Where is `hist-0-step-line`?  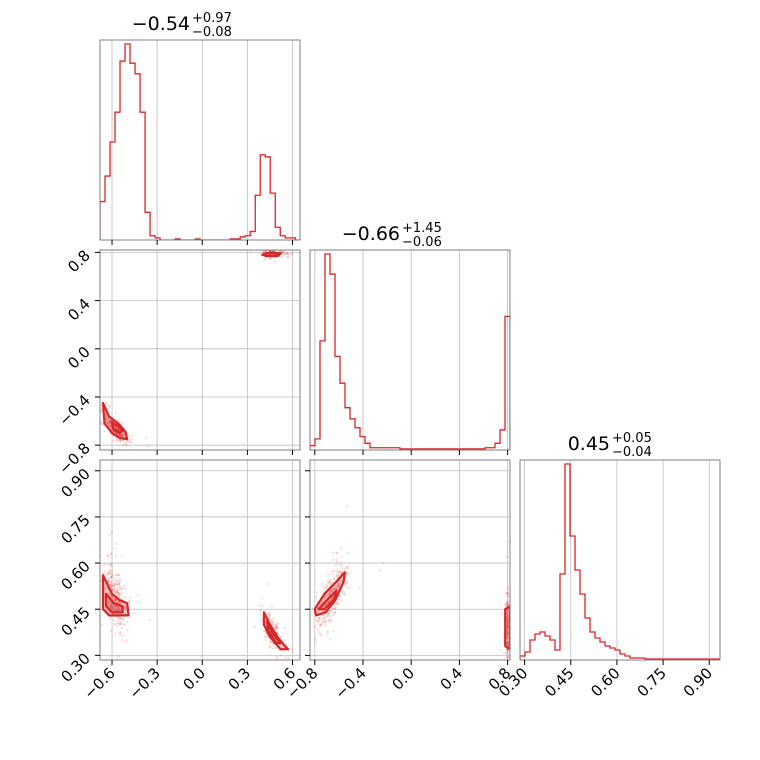
hist-0-step-line is located at coordinates (200, 141).